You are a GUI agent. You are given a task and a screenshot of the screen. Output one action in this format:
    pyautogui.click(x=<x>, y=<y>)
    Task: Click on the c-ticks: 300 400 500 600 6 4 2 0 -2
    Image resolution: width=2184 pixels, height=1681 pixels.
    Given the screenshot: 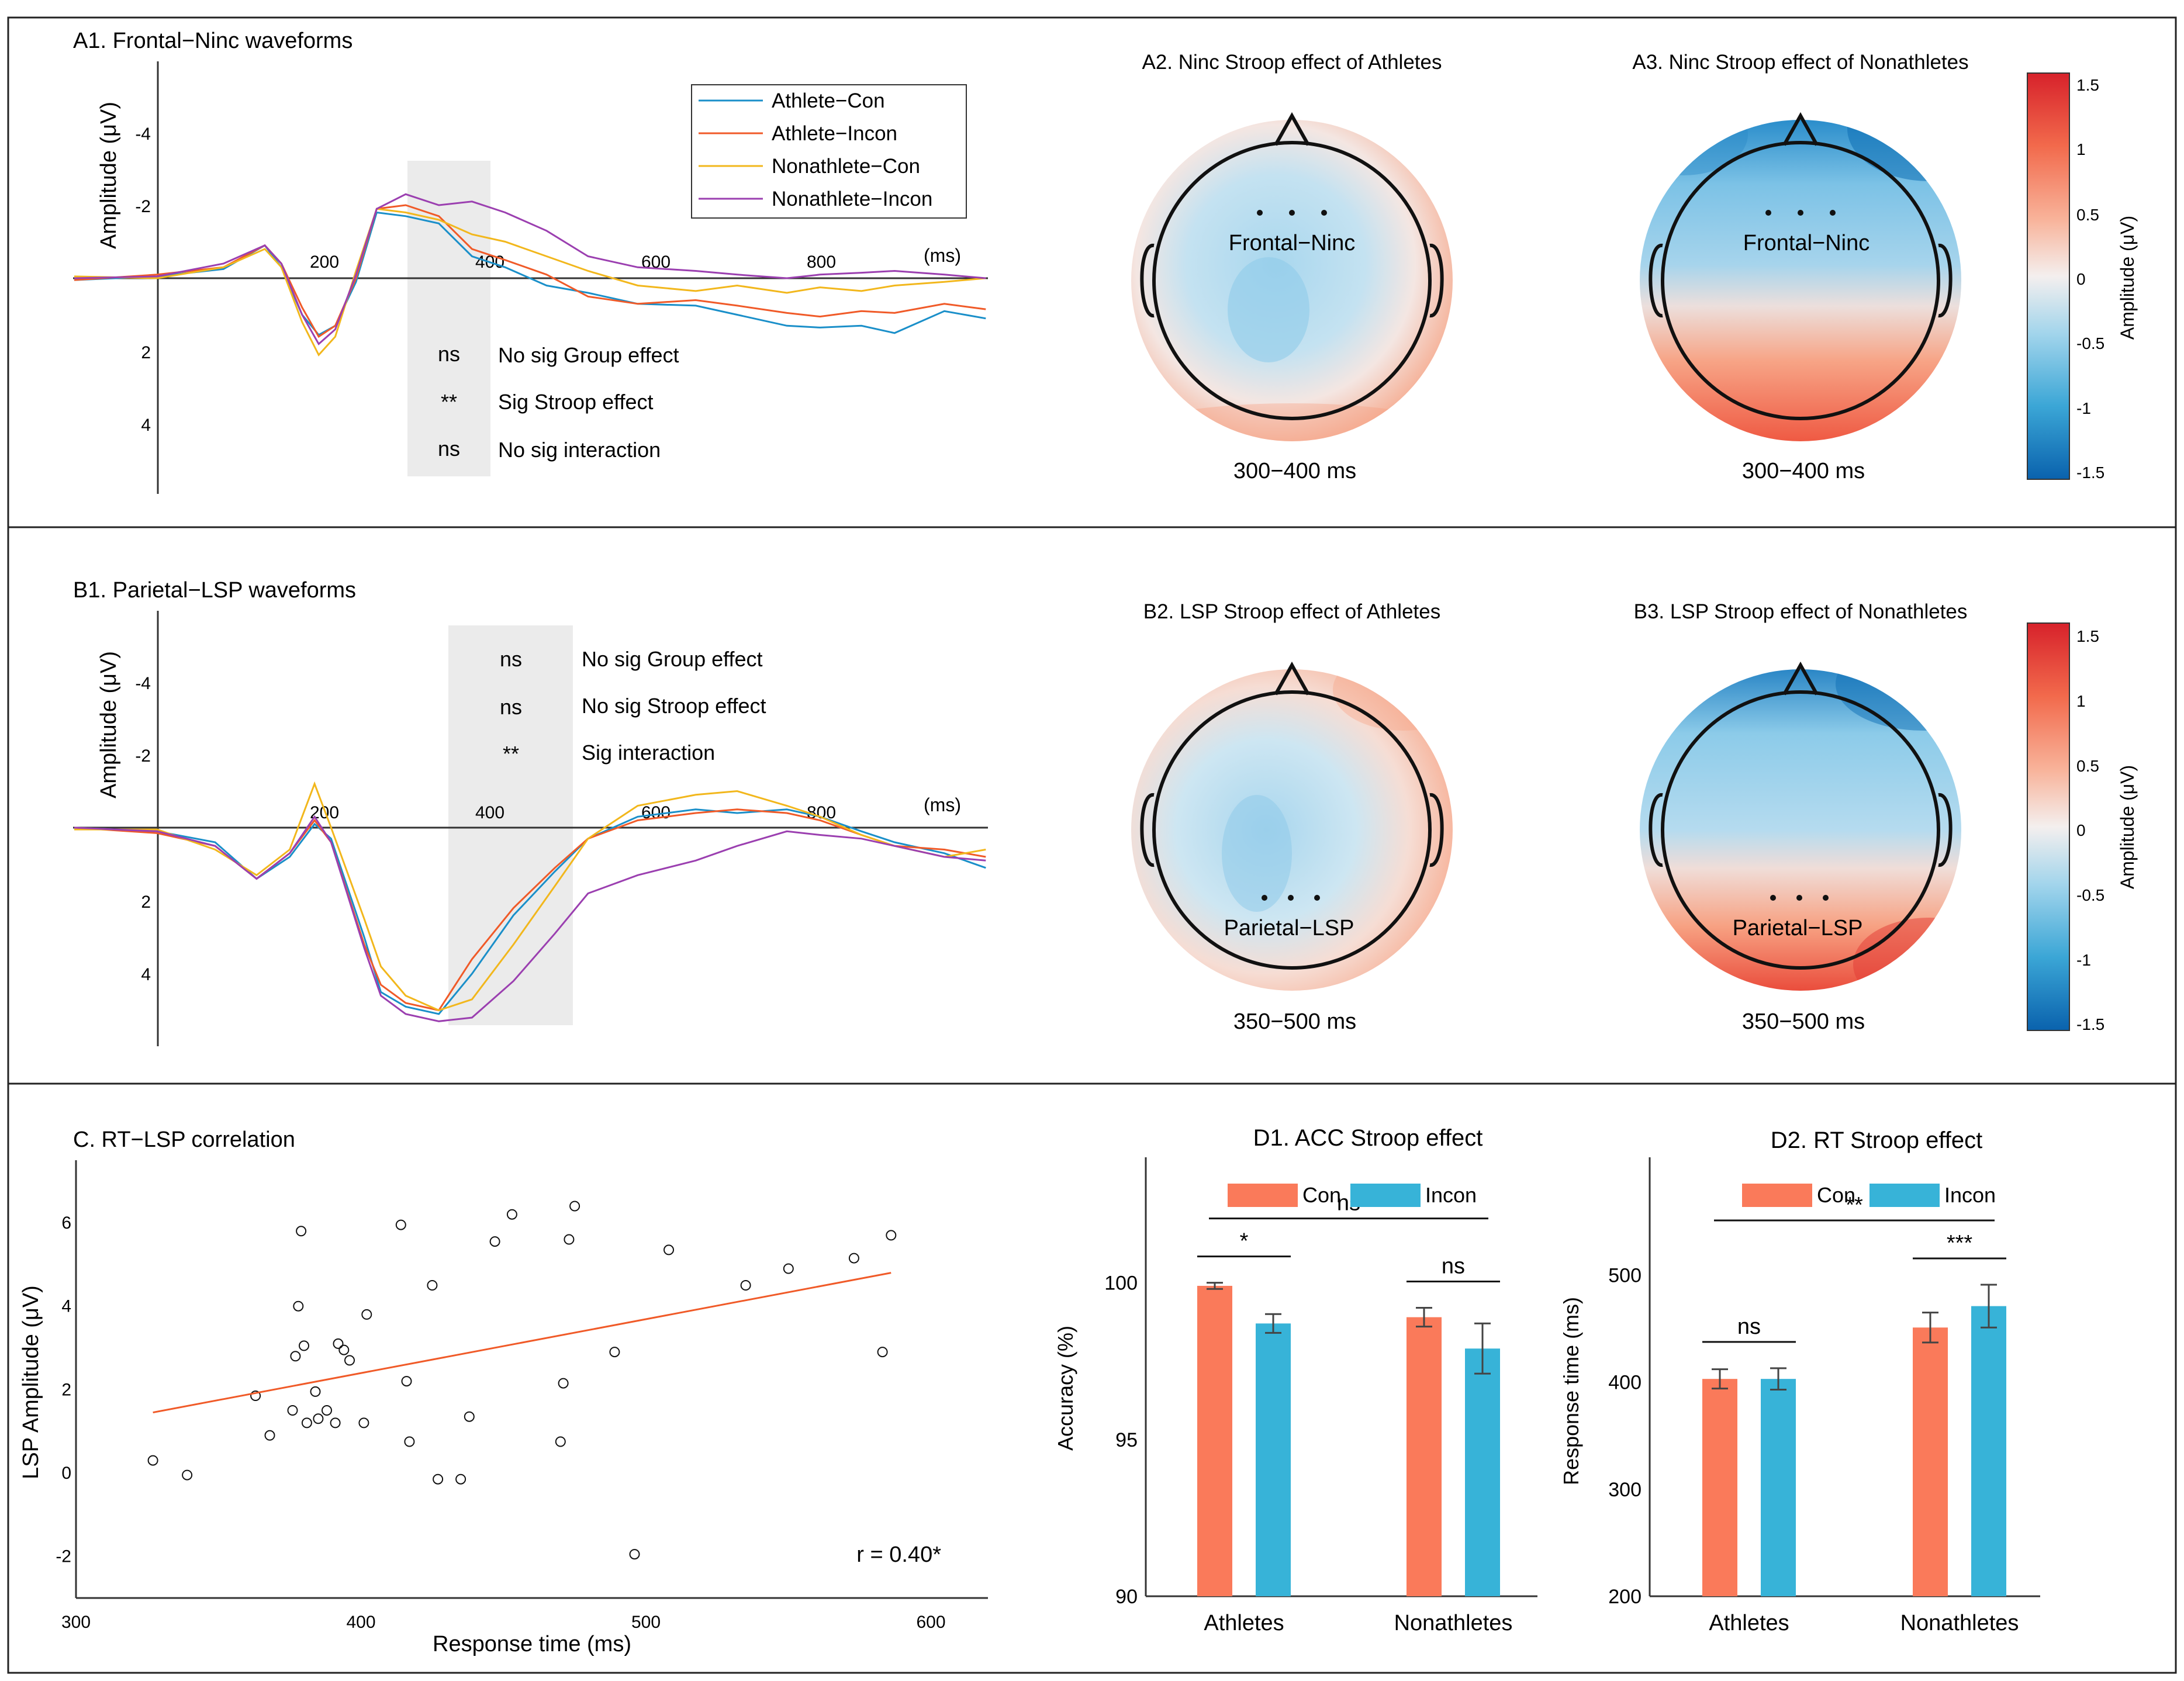 What is the action you would take?
    pyautogui.click(x=500, y=1422)
    